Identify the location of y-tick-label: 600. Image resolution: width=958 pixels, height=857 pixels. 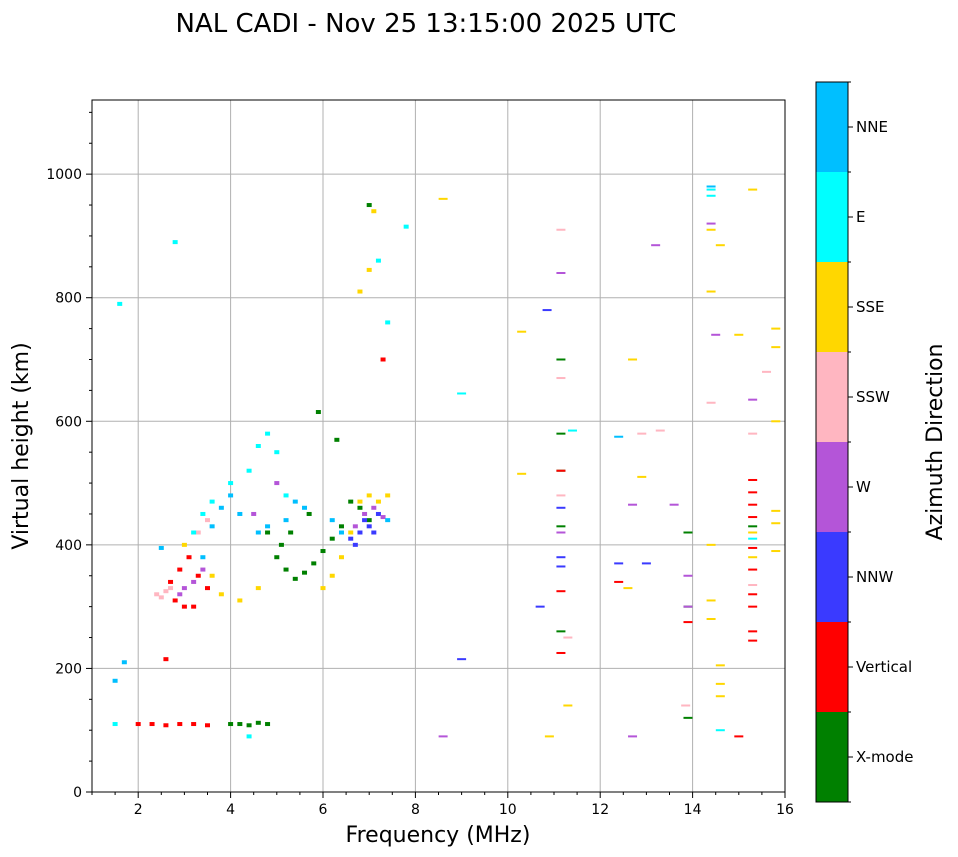
(68, 422).